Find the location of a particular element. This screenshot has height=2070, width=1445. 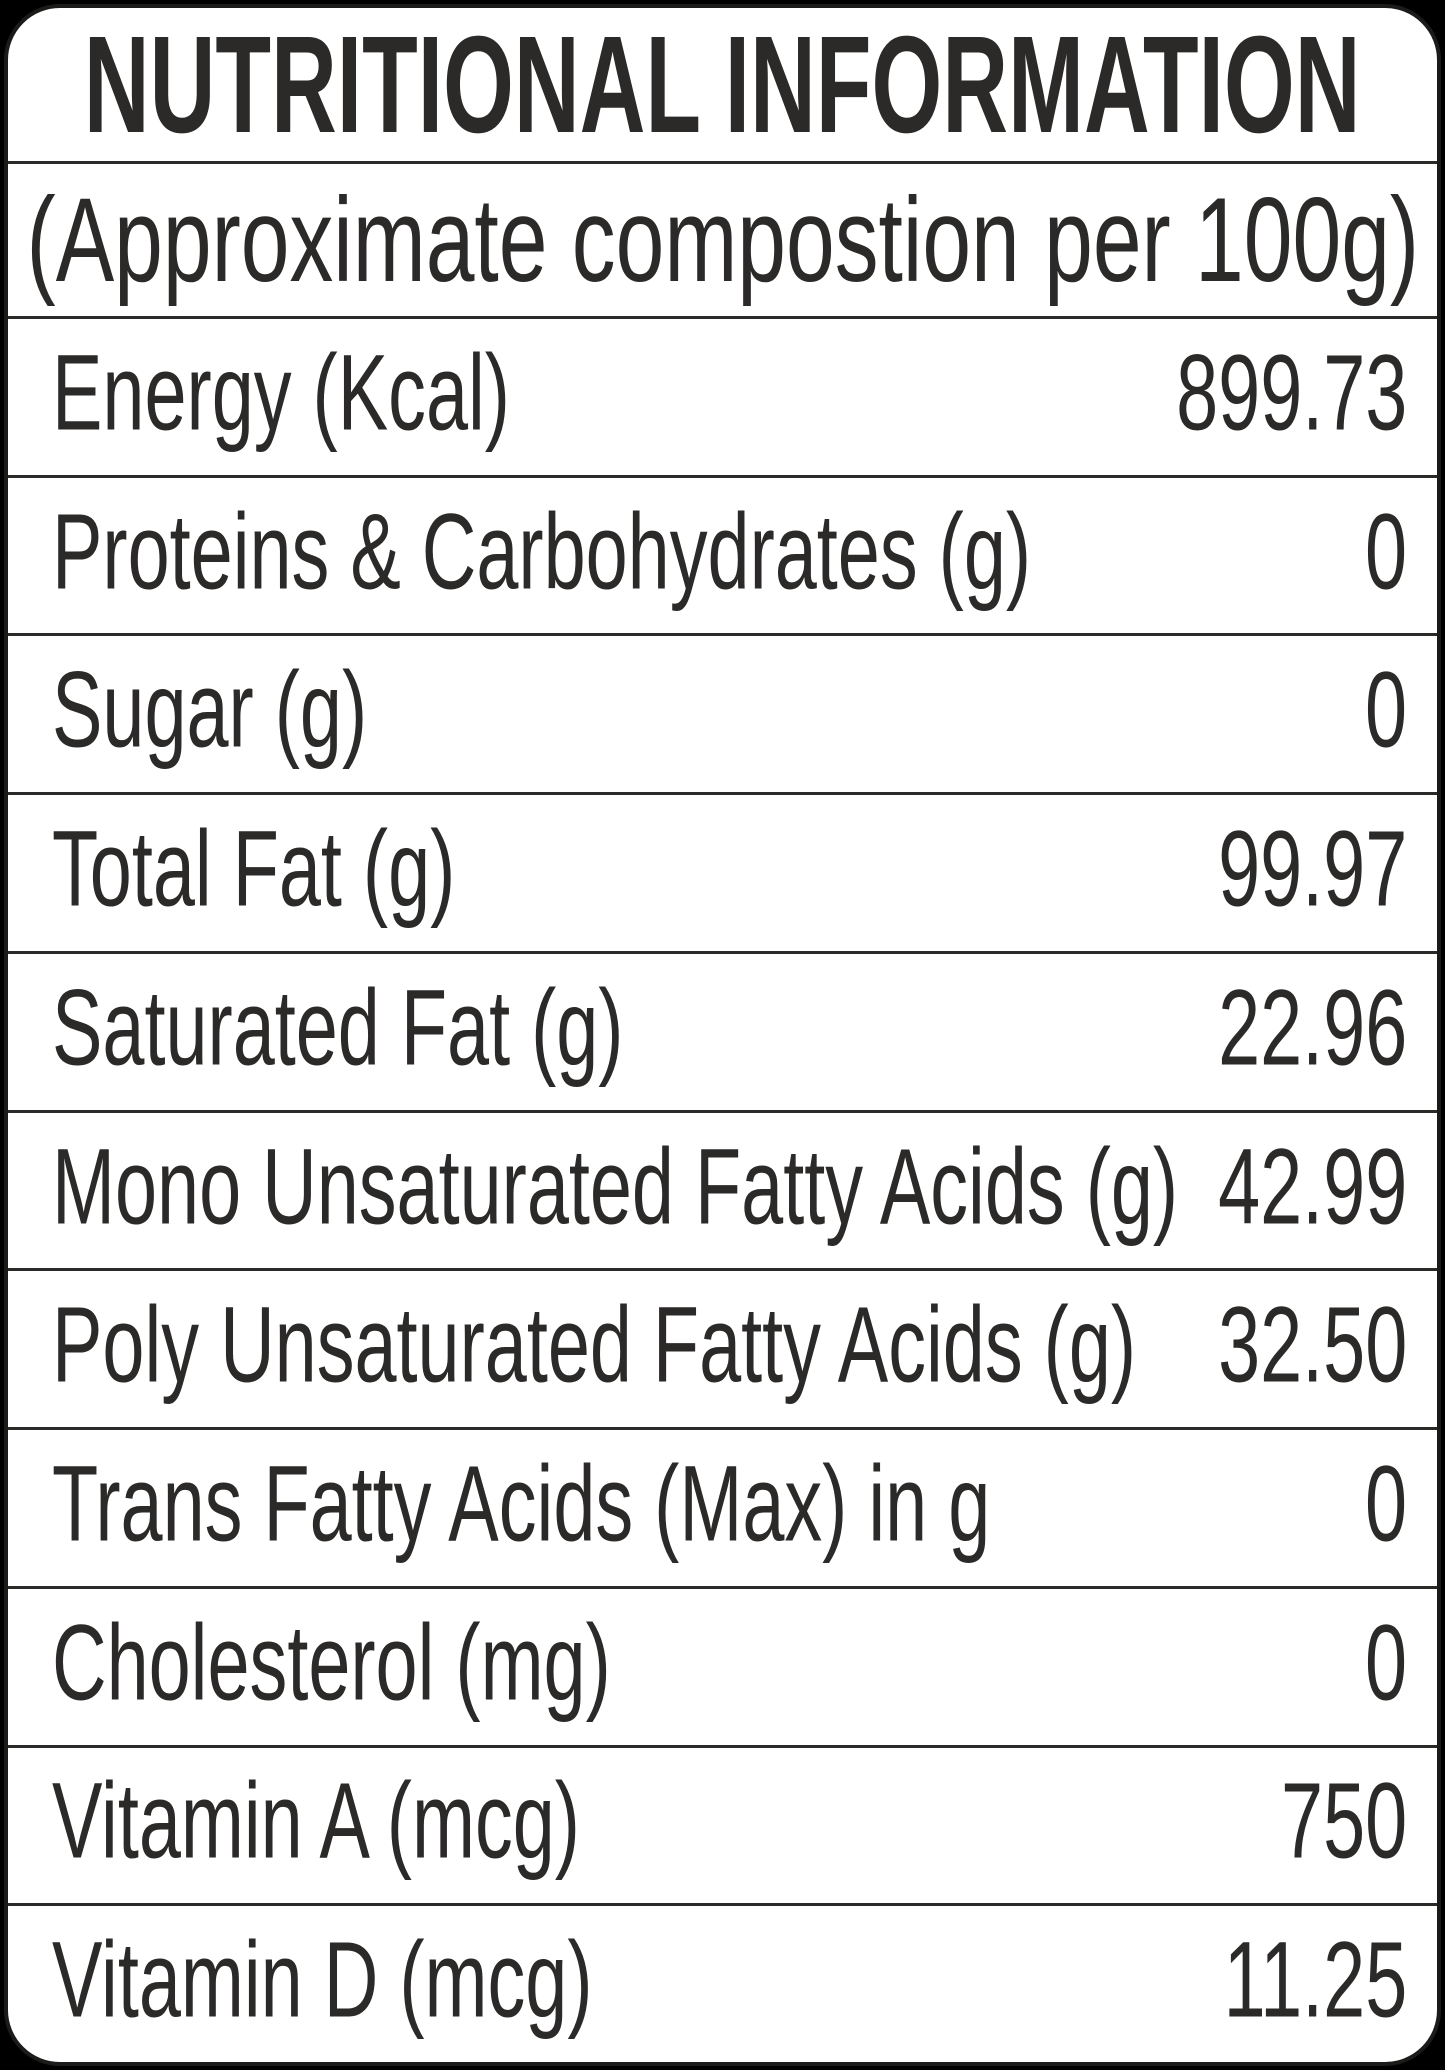

nutrient-name: Trans Fatty Acids (Max) in g is located at coordinates (521, 1503).